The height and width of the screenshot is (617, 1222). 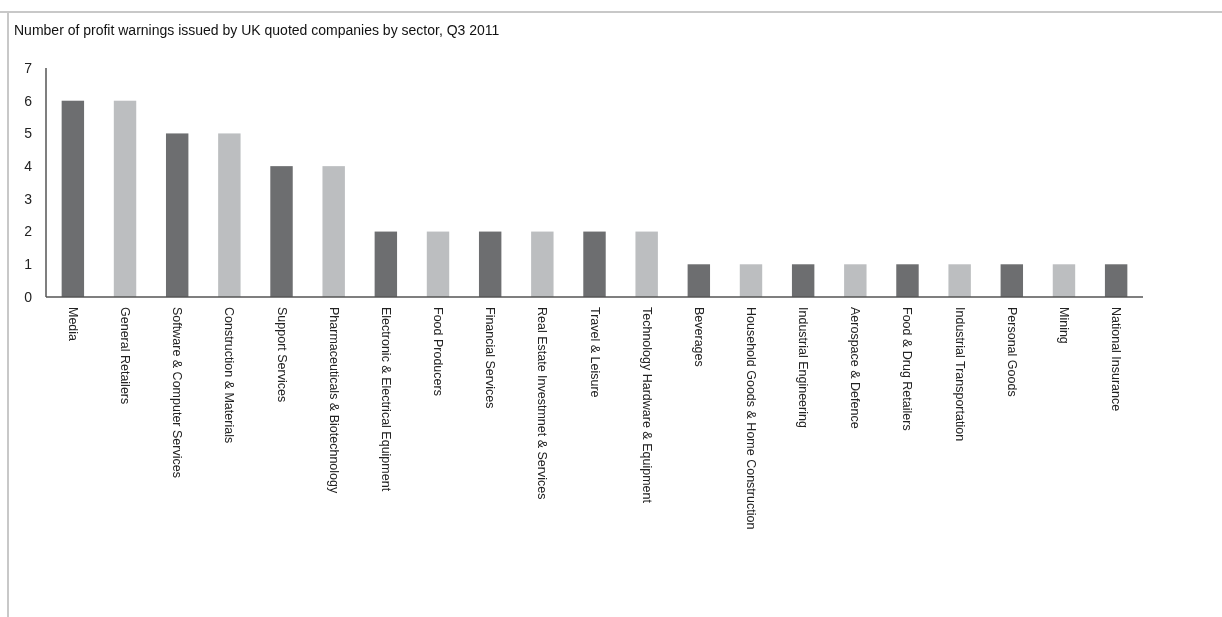 What do you see at coordinates (594, 352) in the screenshot?
I see `x-tick-label: Travel & Leisure` at bounding box center [594, 352].